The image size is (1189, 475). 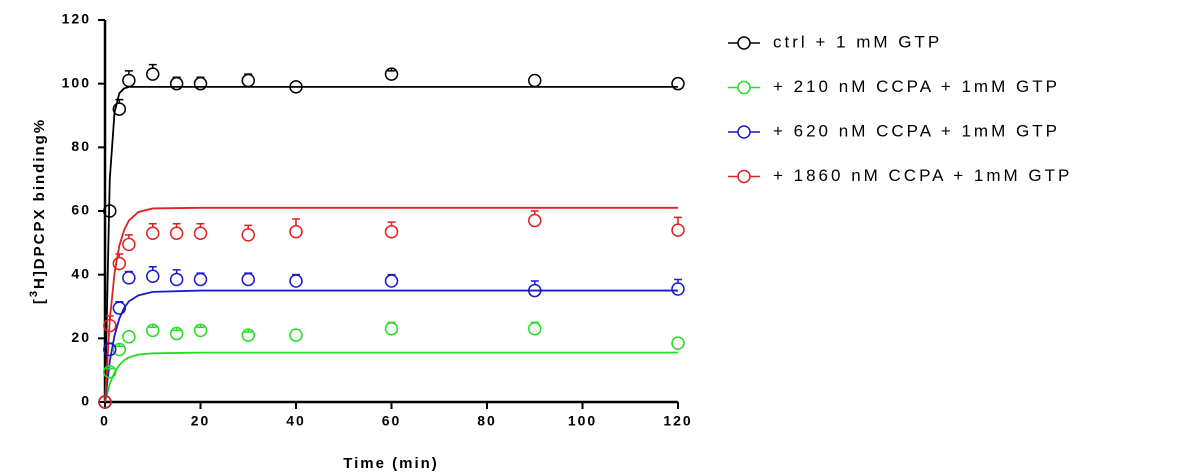 What do you see at coordinates (39, 203) in the screenshot?
I see `y-label-part: H]DPCPX binding%` at bounding box center [39, 203].